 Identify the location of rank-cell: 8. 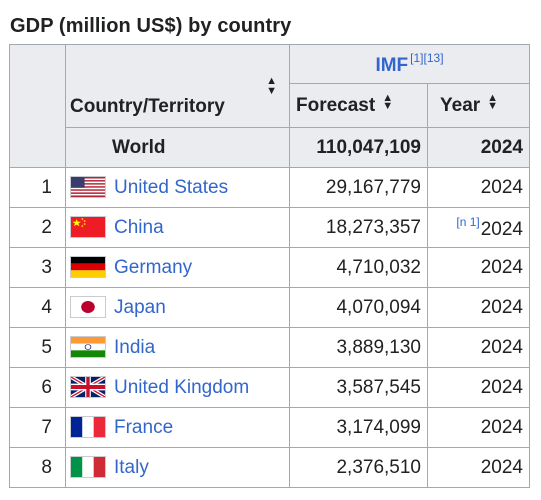
(37, 467).